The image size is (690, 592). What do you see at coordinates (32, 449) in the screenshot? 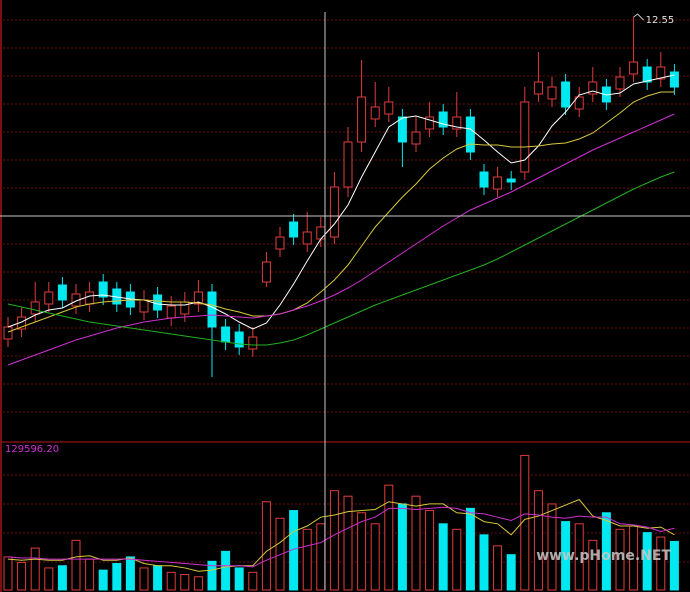
I see `volume-label: 129596.20` at bounding box center [32, 449].